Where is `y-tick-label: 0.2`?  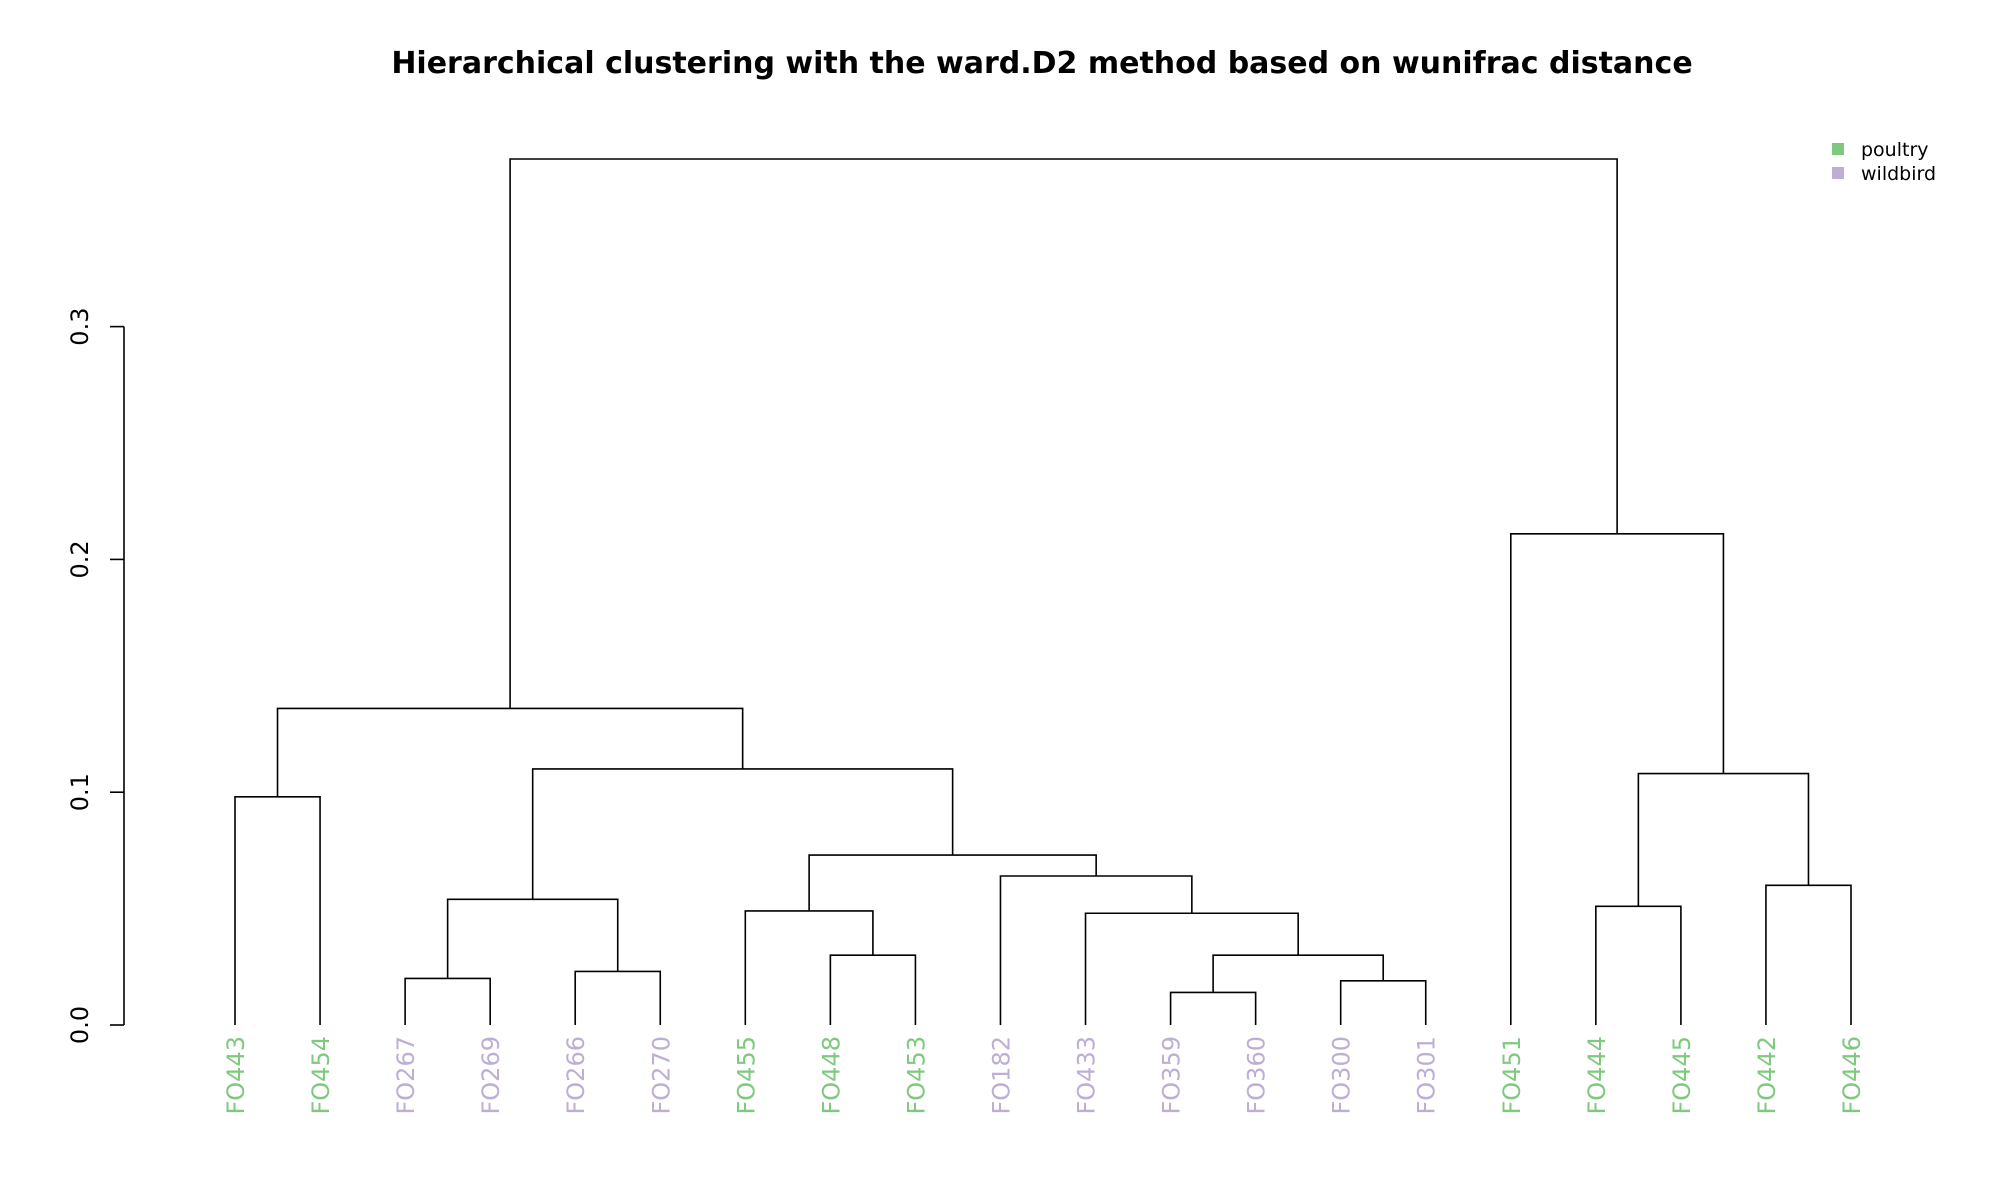 y-tick-label: 0.2 is located at coordinates (80, 559).